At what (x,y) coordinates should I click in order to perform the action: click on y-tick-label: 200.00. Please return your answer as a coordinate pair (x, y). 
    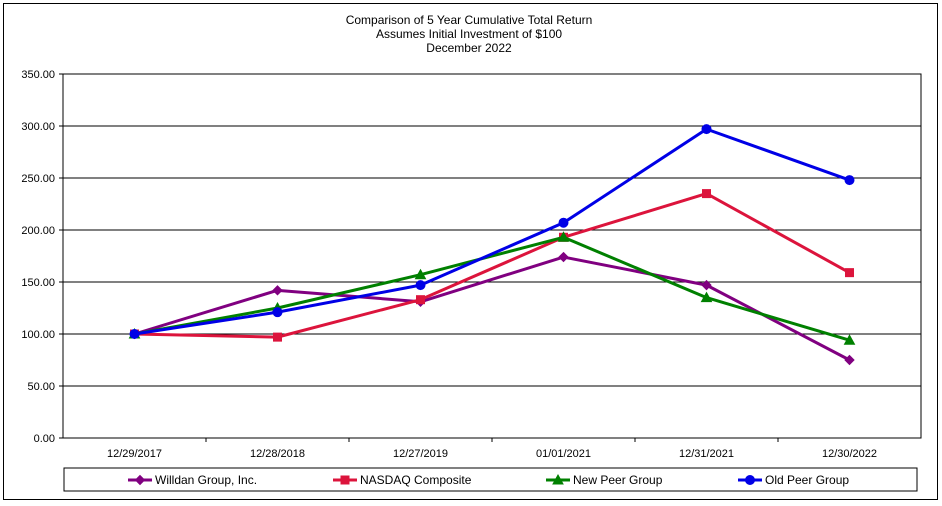
    Looking at the image, I should click on (38, 231).